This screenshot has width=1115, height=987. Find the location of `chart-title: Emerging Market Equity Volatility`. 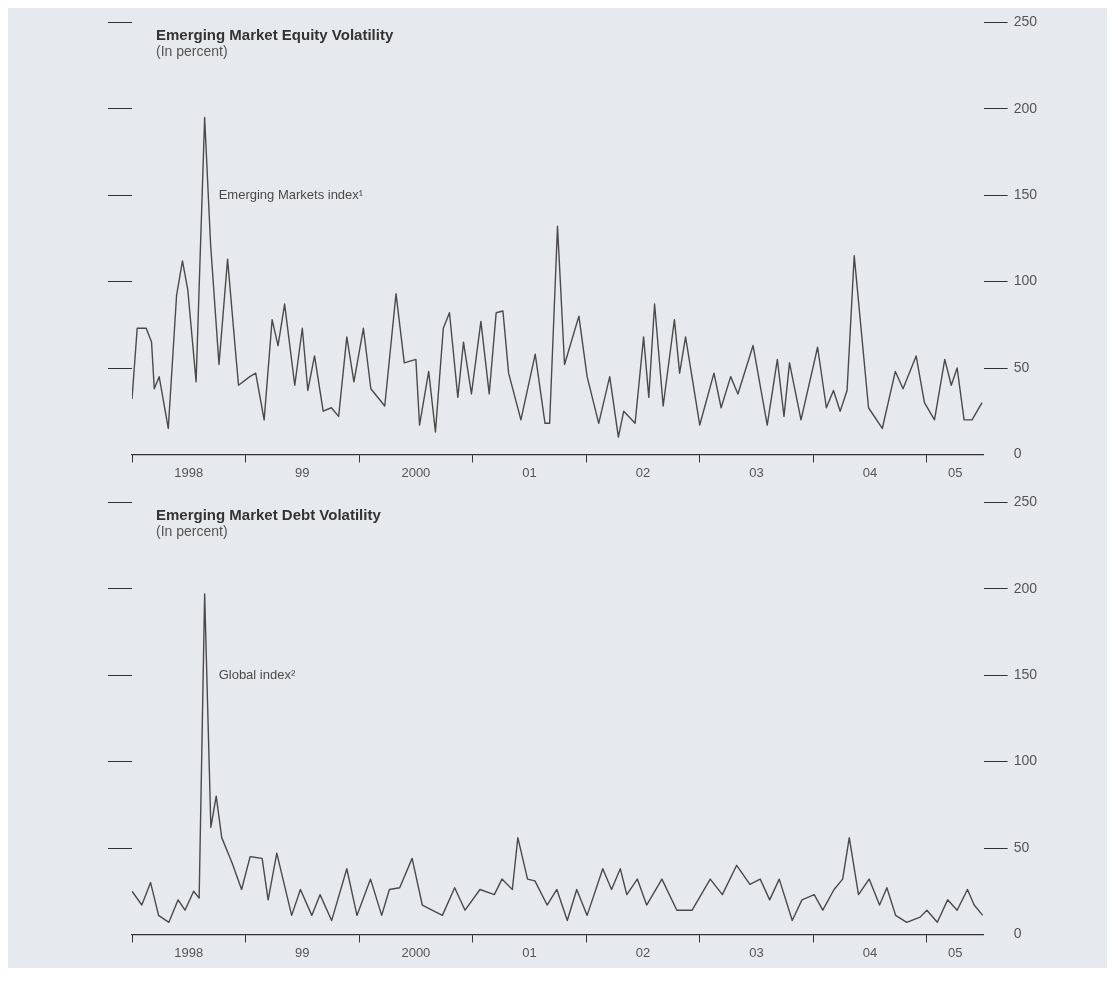

chart-title: Emerging Market Equity Volatility is located at coordinates (275, 34).